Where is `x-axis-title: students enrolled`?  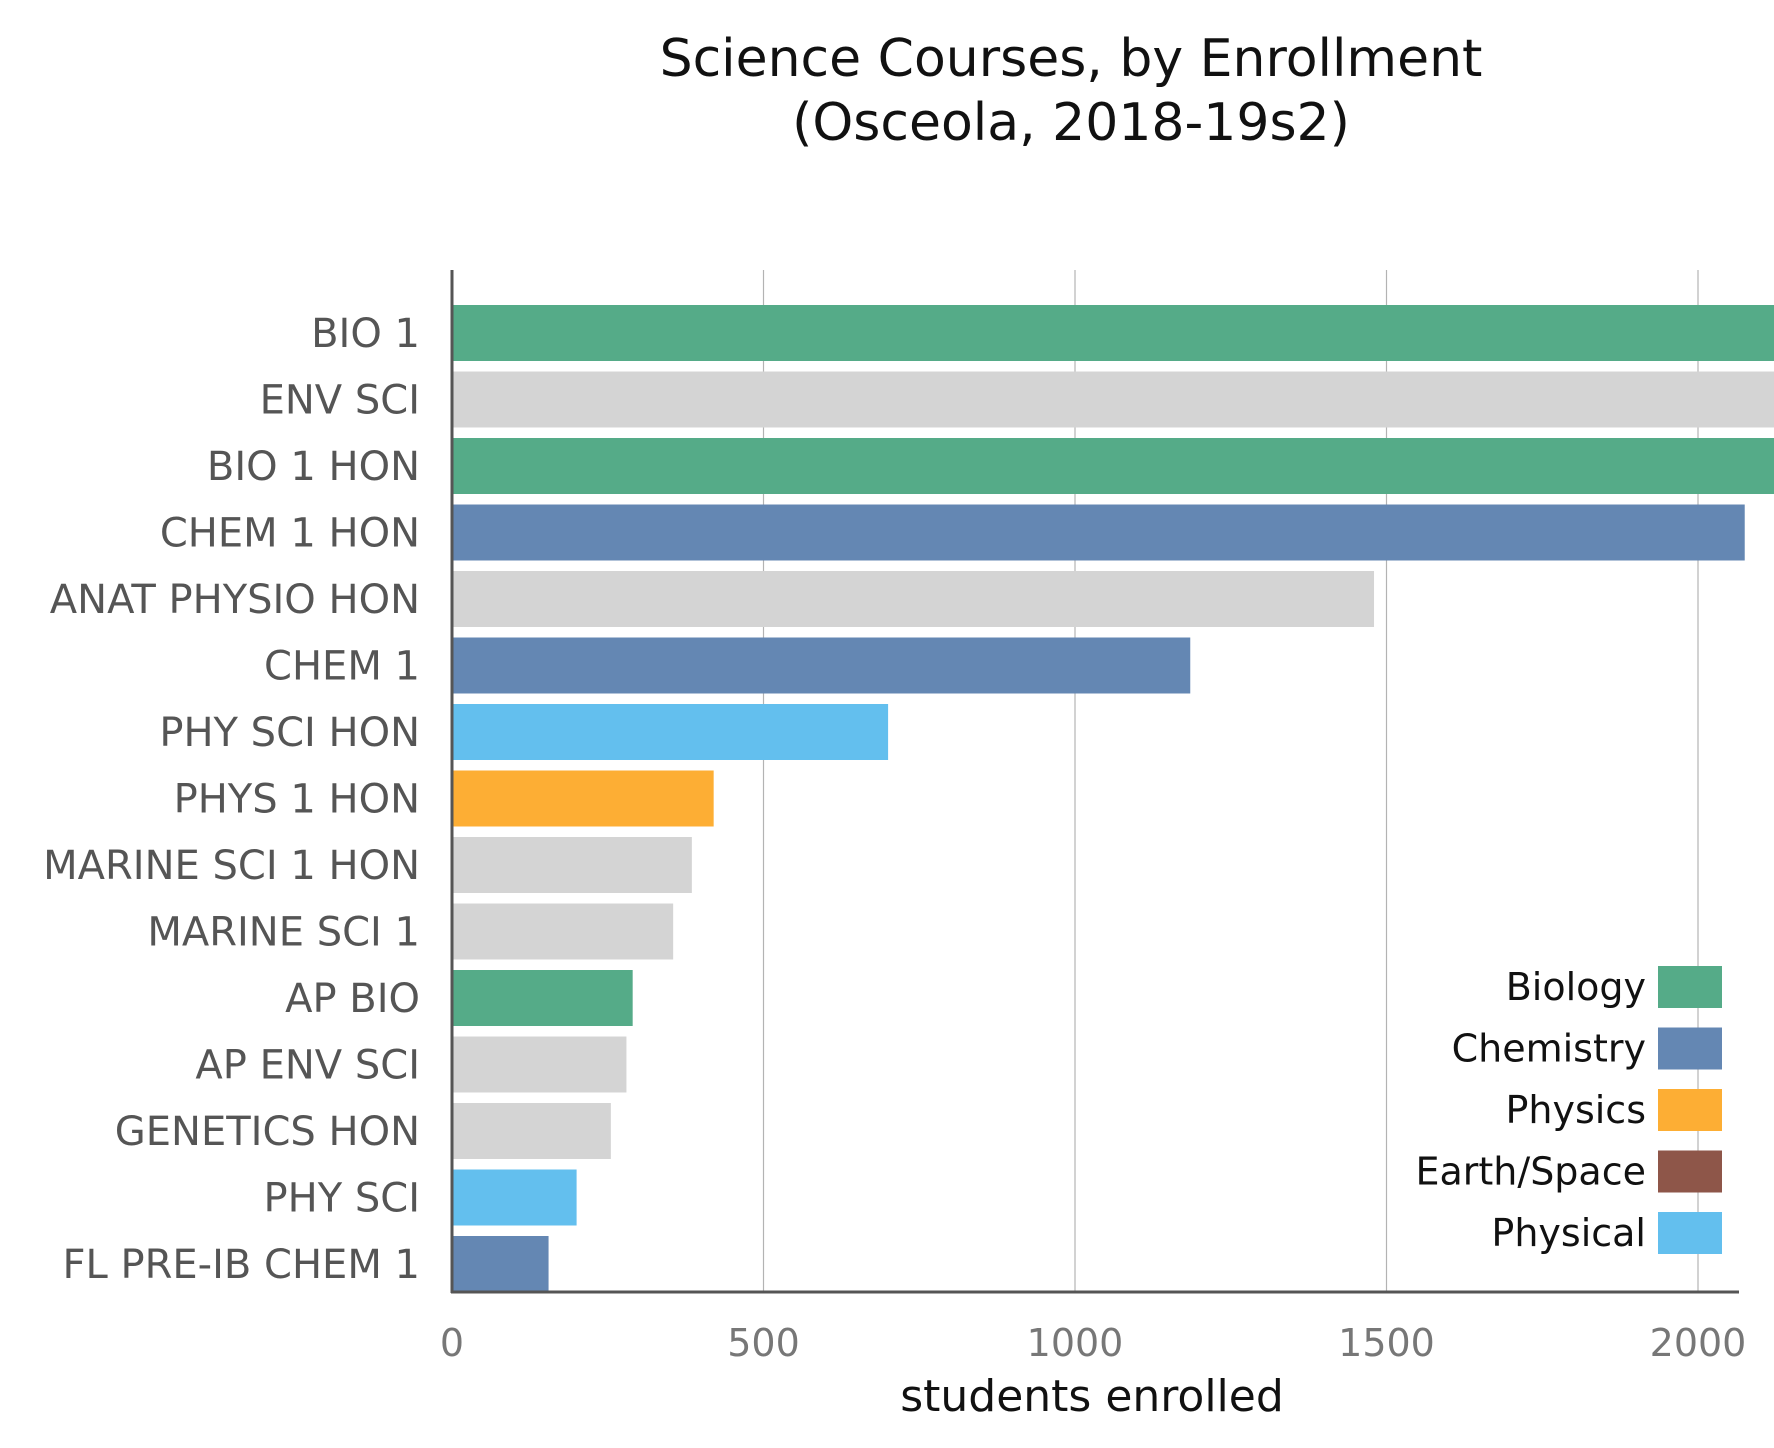 x-axis-title: students enrolled is located at coordinates (1092, 1396).